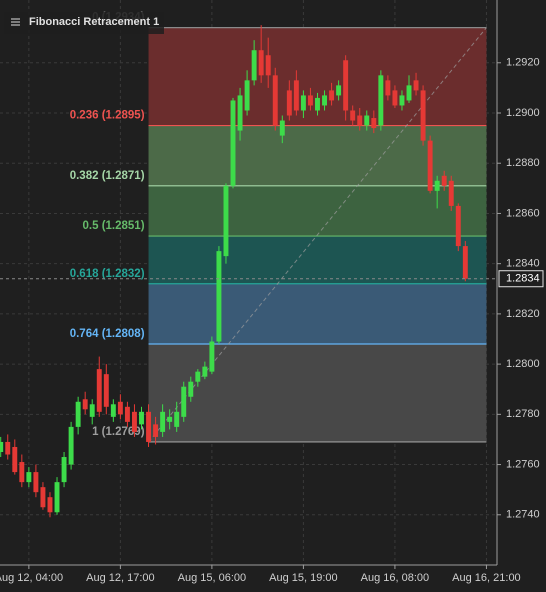  Describe the element at coordinates (31, 578) in the screenshot. I see `x-tick-label: Aug 12, 04:00` at that location.